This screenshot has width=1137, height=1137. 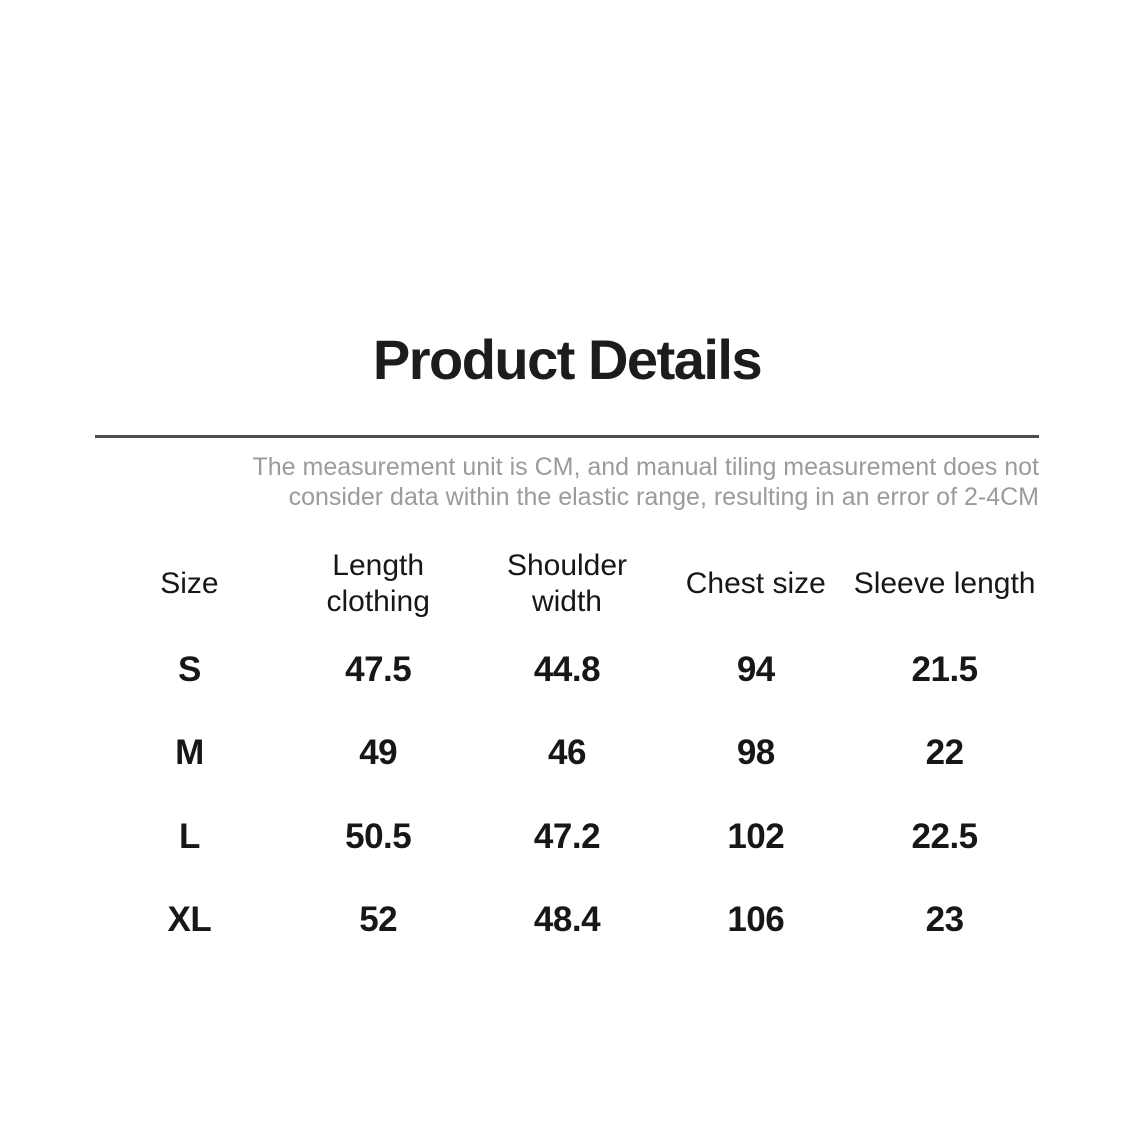 I want to click on value-cell: 50.5, so click(x=378, y=836).